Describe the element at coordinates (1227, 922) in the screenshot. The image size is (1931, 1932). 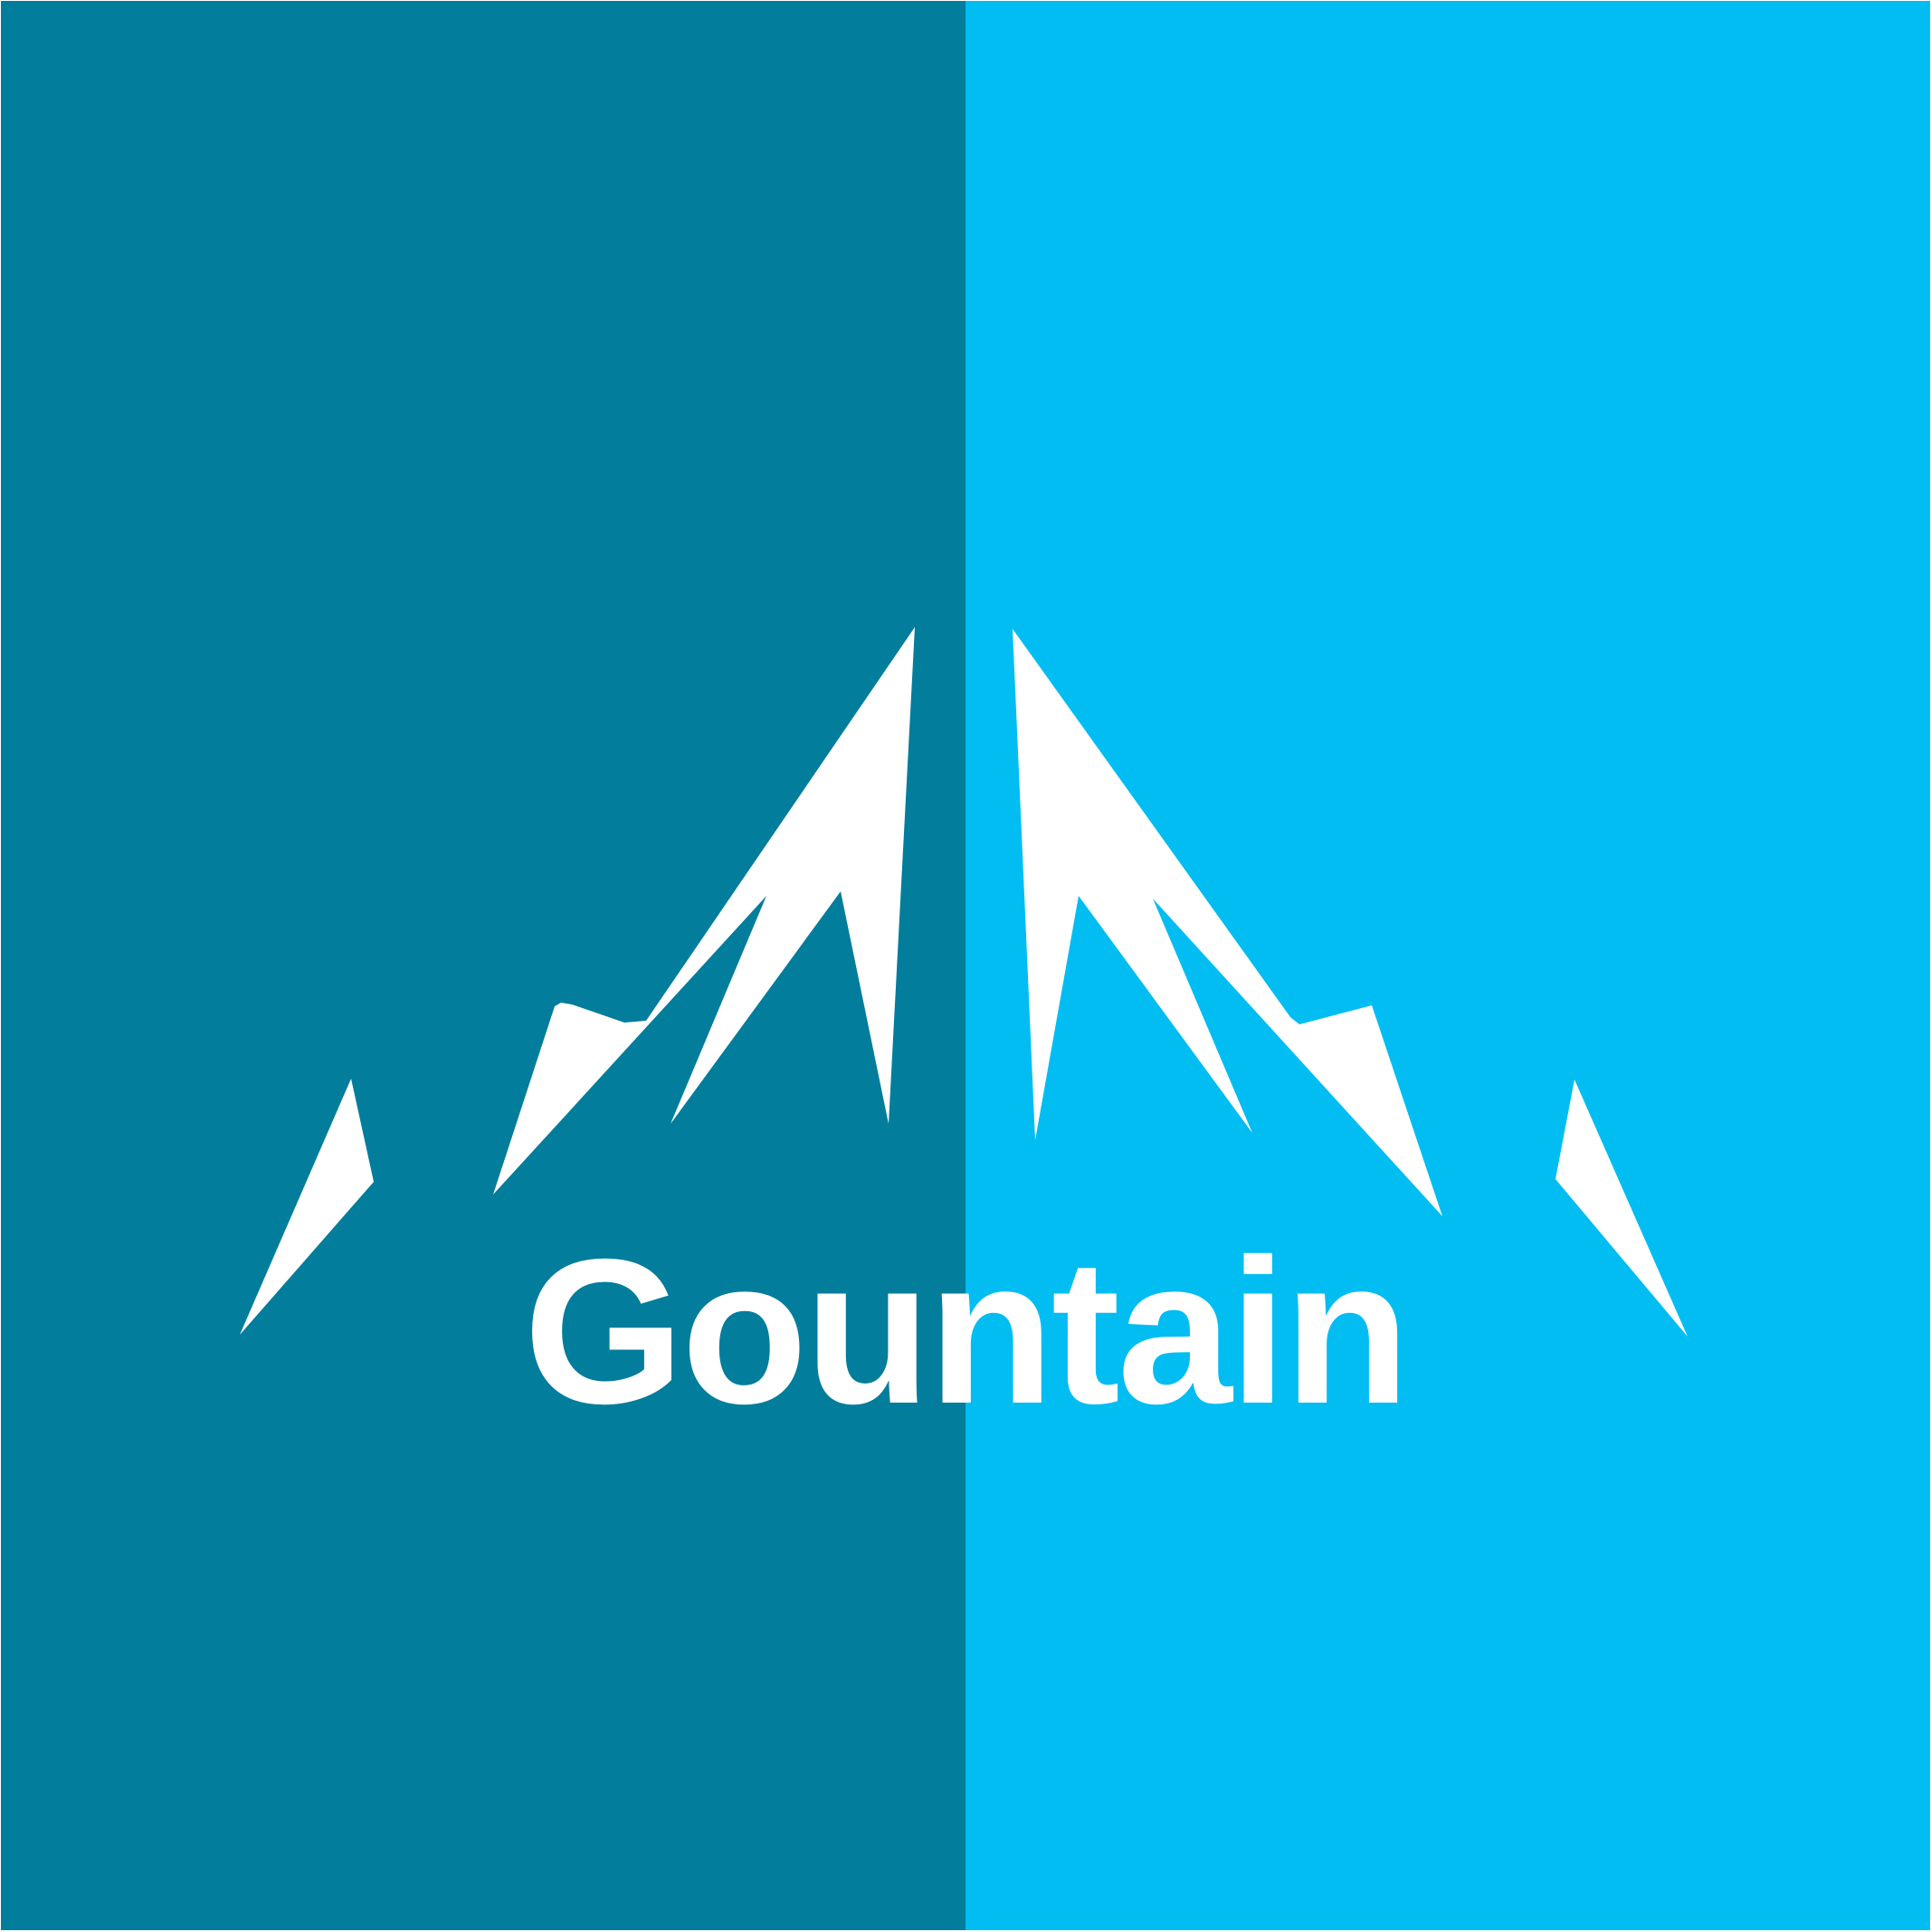
I see `right-main-peak` at that location.